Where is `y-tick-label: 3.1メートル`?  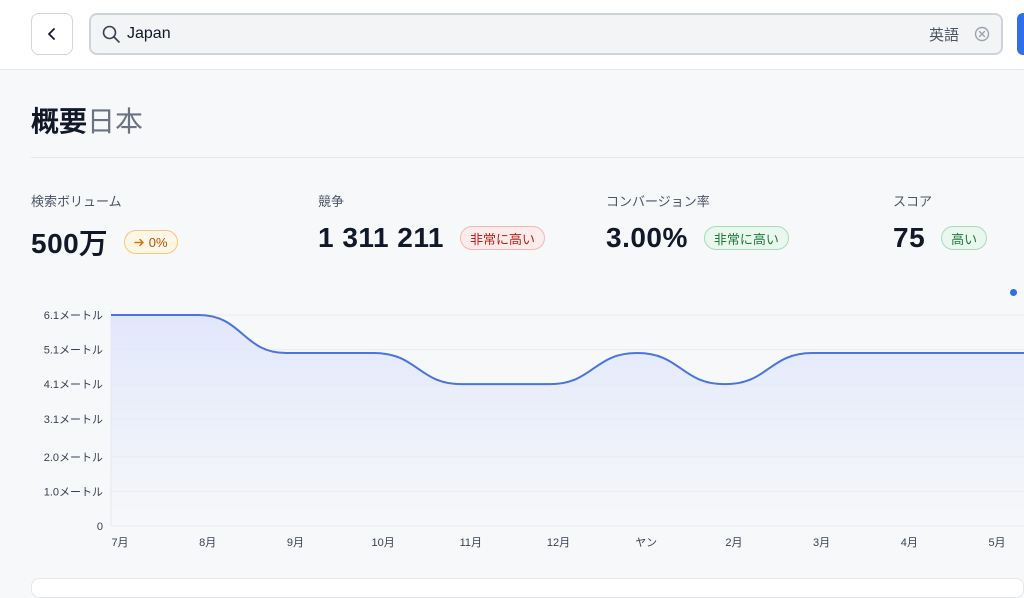 y-tick-label: 3.1メートル is located at coordinates (73, 420).